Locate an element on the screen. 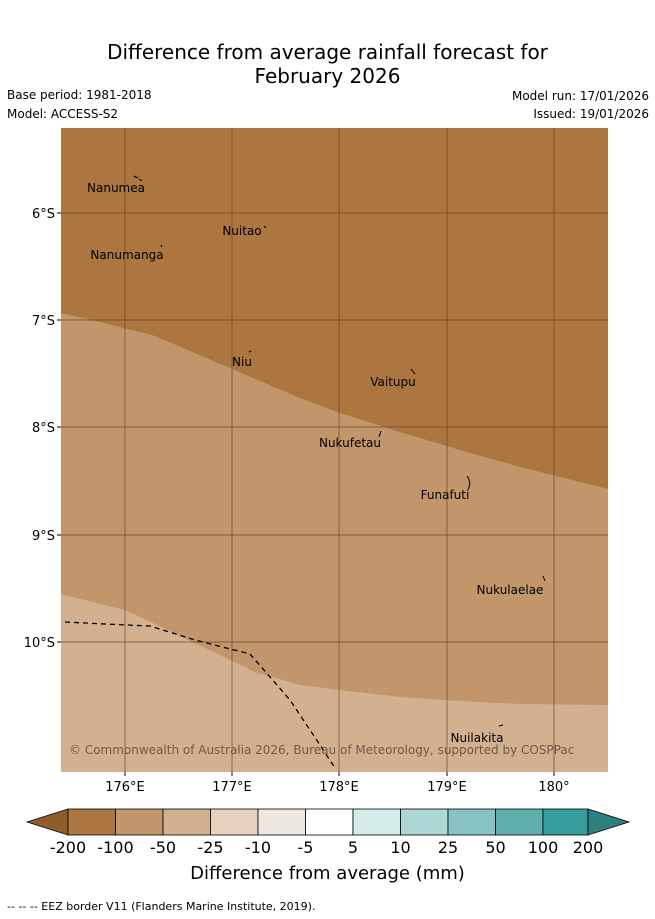  colorbar-label-3: -25 is located at coordinates (210, 847).